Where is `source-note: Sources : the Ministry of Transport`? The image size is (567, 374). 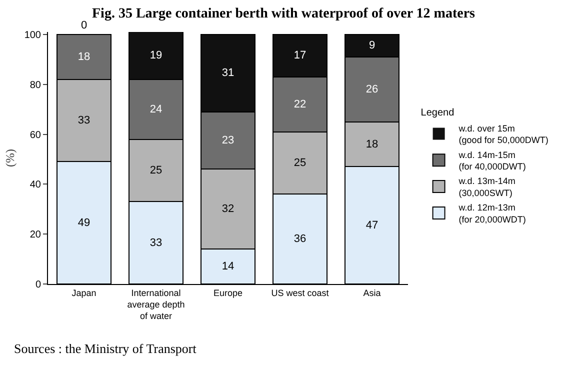 source-note: Sources : the Ministry of Transport is located at coordinates (105, 348).